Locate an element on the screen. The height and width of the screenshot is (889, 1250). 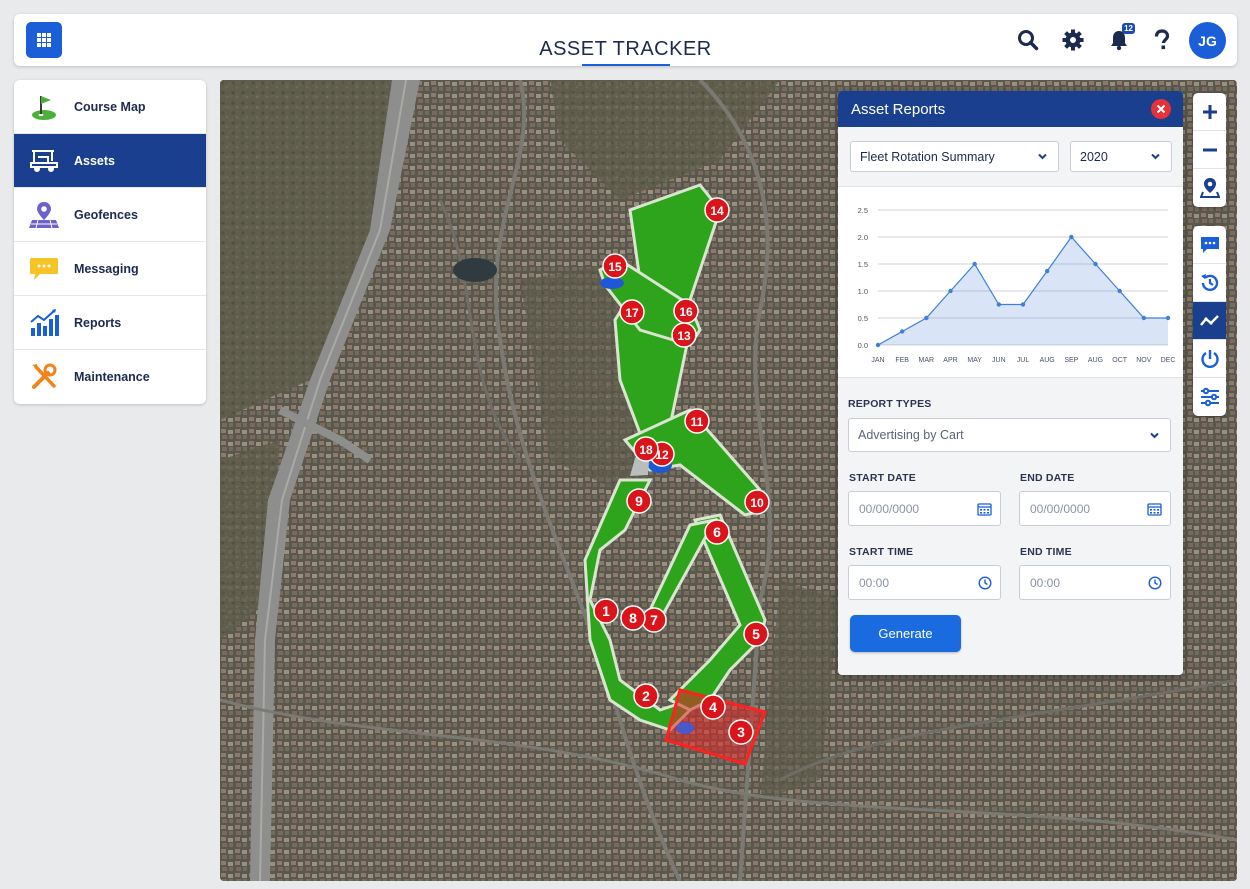
geofence-pin-icon is located at coordinates (44, 215).